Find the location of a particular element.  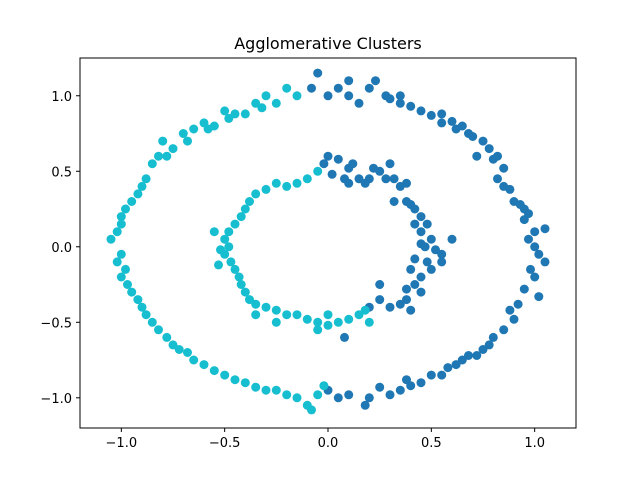

y-tick-label: 1.0 is located at coordinates (61, 97).